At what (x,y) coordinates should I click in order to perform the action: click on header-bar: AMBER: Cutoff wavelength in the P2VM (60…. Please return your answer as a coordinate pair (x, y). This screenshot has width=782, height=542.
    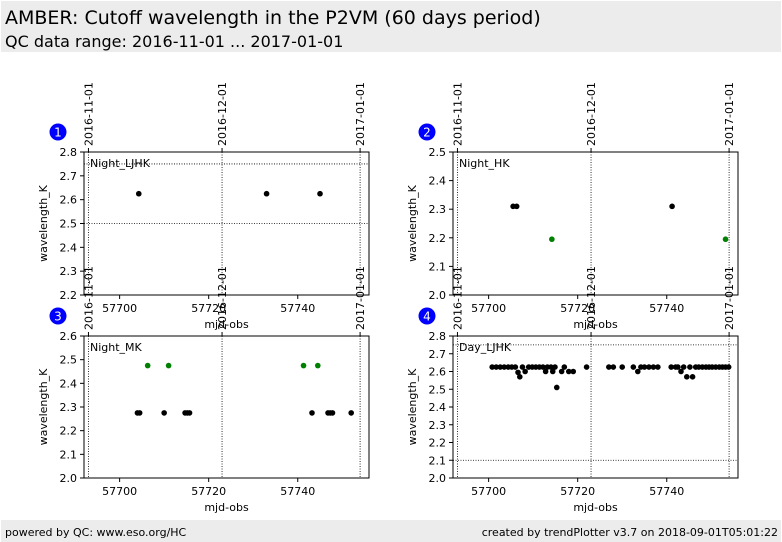
    Looking at the image, I should click on (391, 26).